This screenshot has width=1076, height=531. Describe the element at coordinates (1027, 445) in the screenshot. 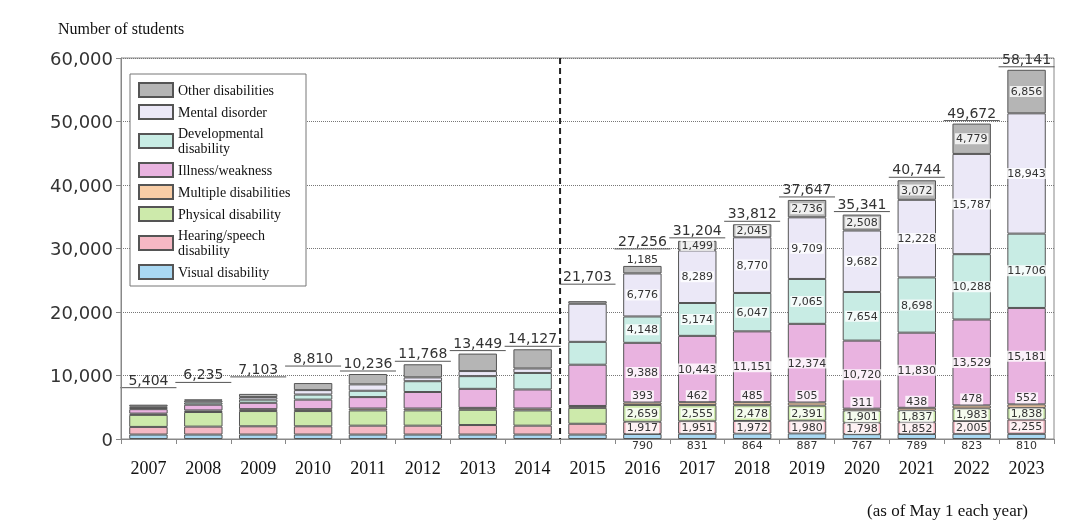

I see `data-label: 810` at that location.